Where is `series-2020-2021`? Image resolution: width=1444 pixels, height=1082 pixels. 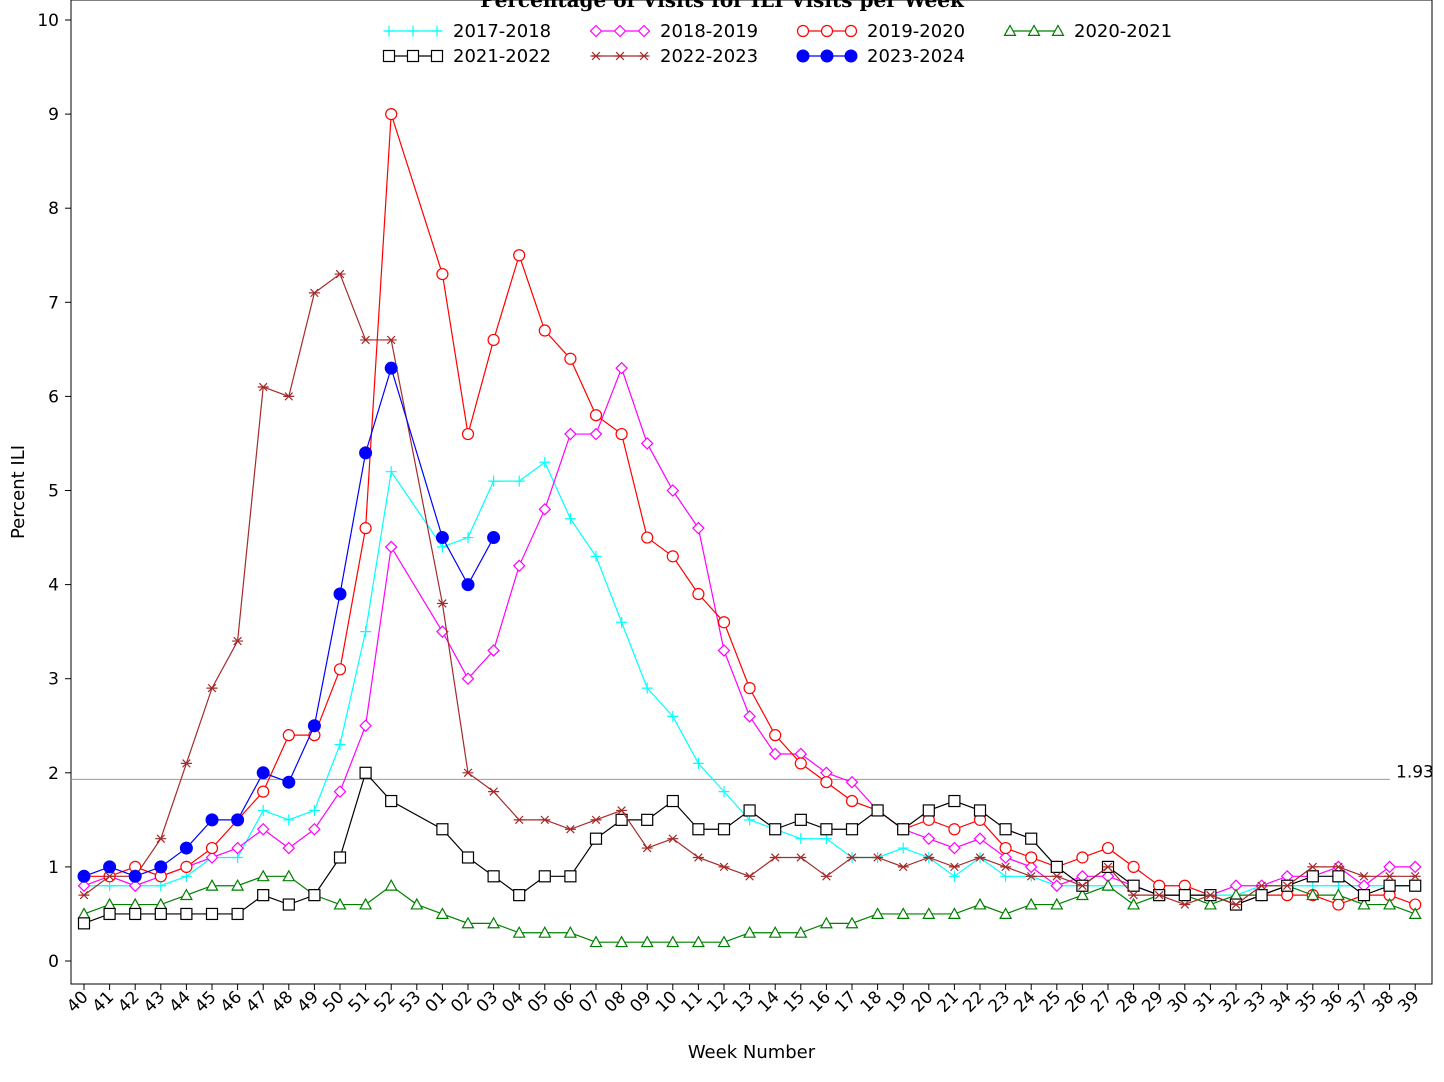
series-2020-2021 is located at coordinates (749, 908).